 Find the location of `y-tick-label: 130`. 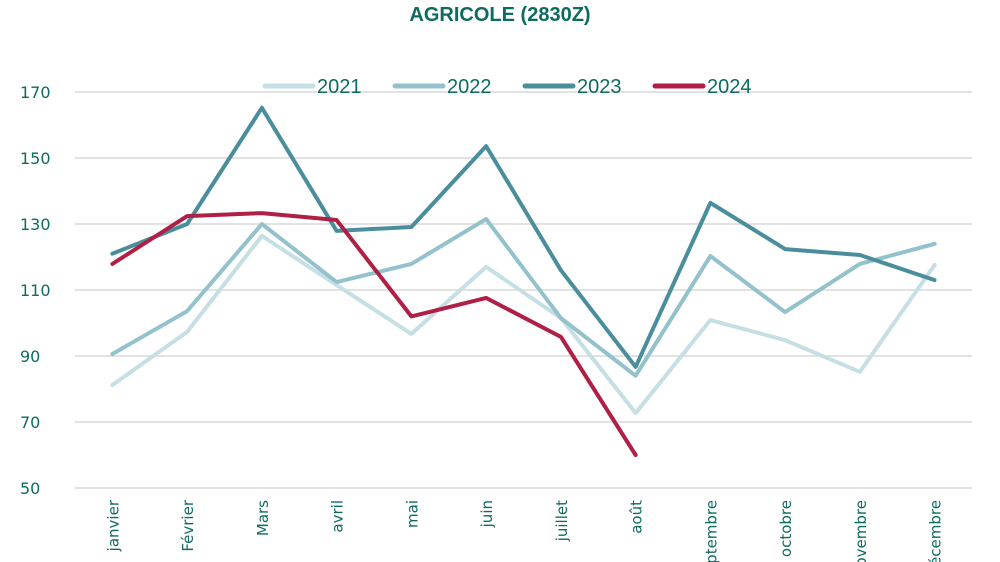

y-tick-label: 130 is located at coordinates (35, 224).